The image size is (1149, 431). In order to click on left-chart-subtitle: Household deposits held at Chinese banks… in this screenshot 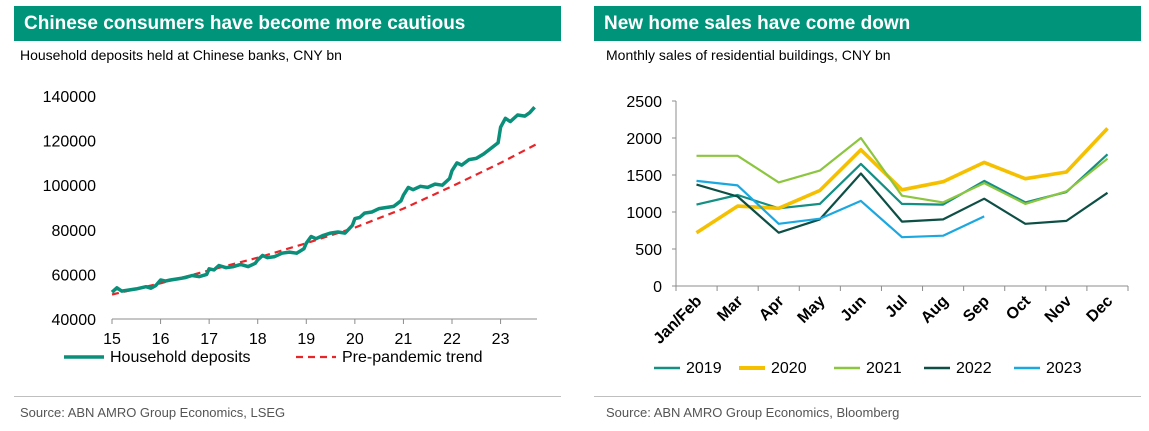, I will do `click(181, 55)`.